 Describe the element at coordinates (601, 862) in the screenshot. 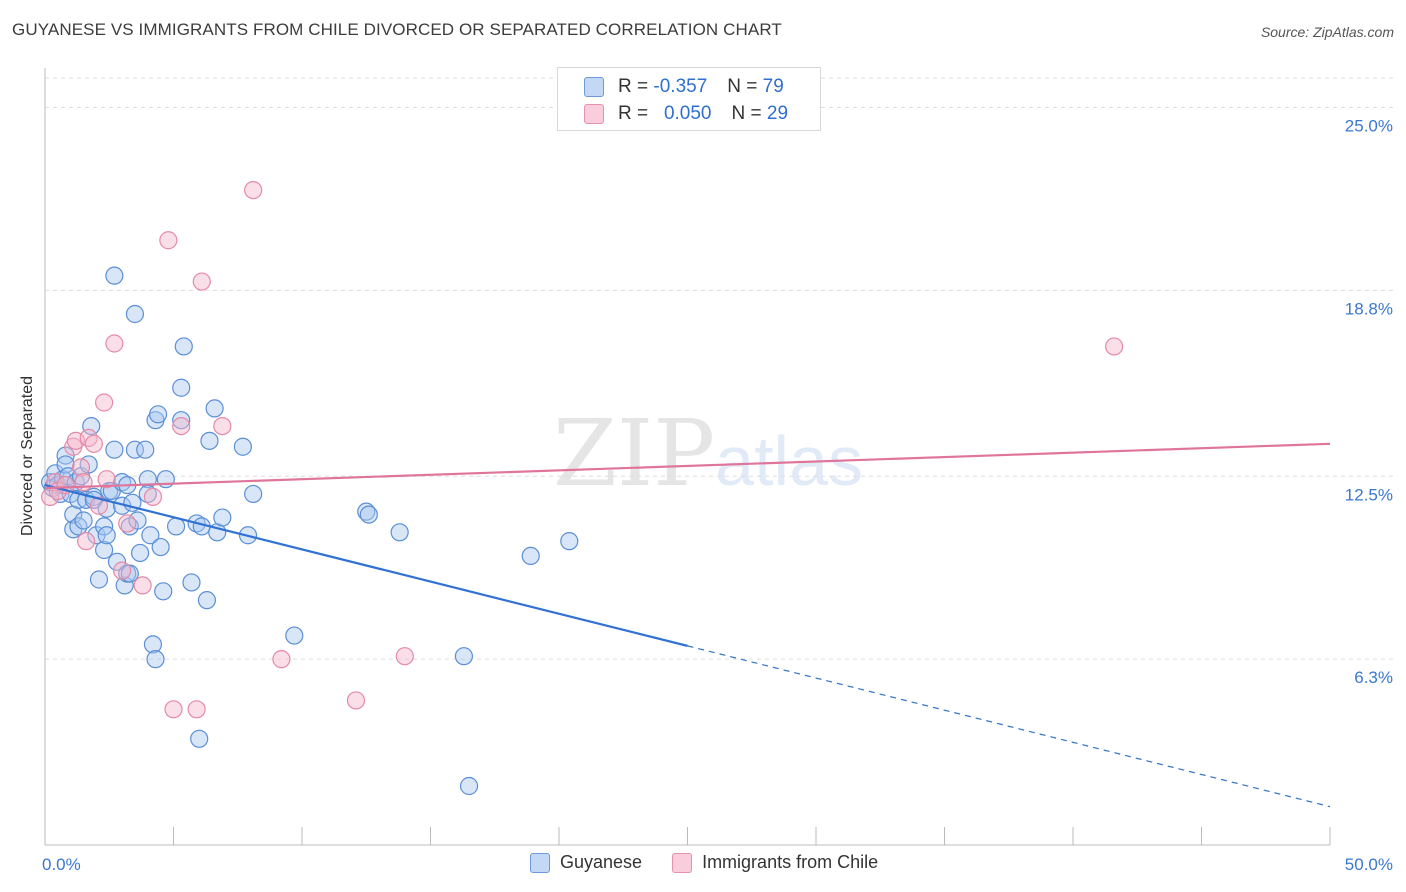

I see `legend-label-guyanese: Guyanese` at that location.